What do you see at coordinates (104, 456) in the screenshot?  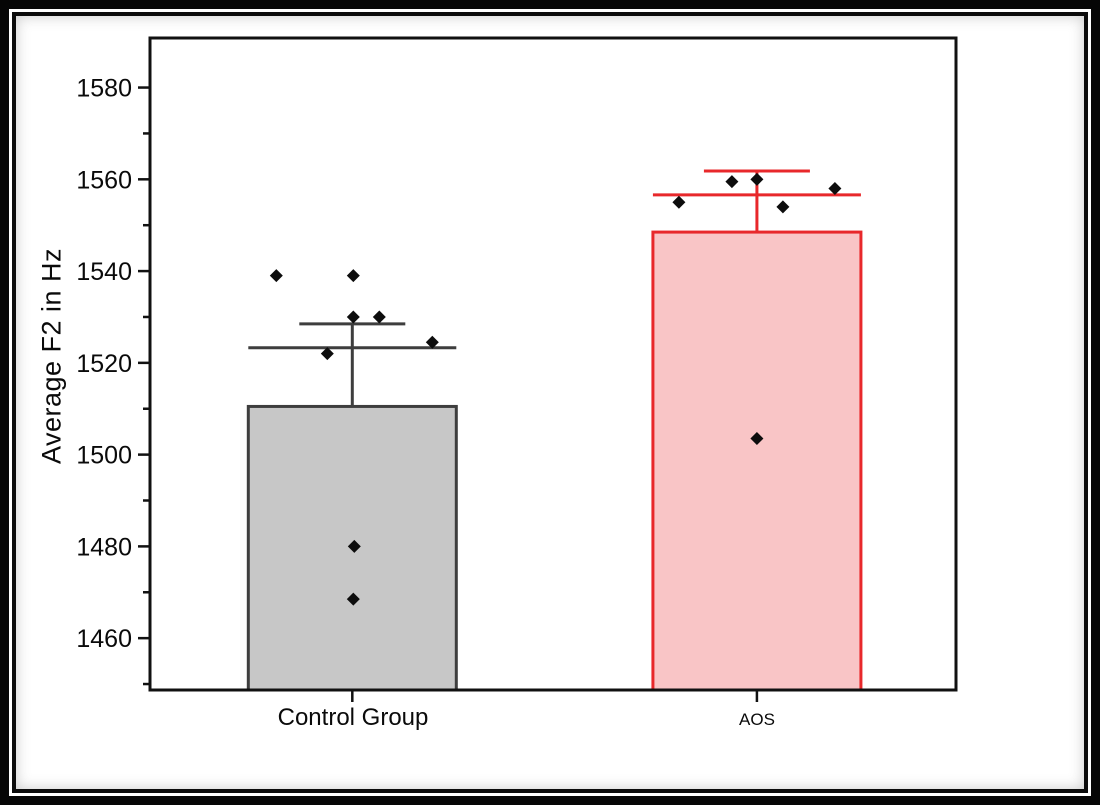 I see `y-tick-label: 1500` at bounding box center [104, 456].